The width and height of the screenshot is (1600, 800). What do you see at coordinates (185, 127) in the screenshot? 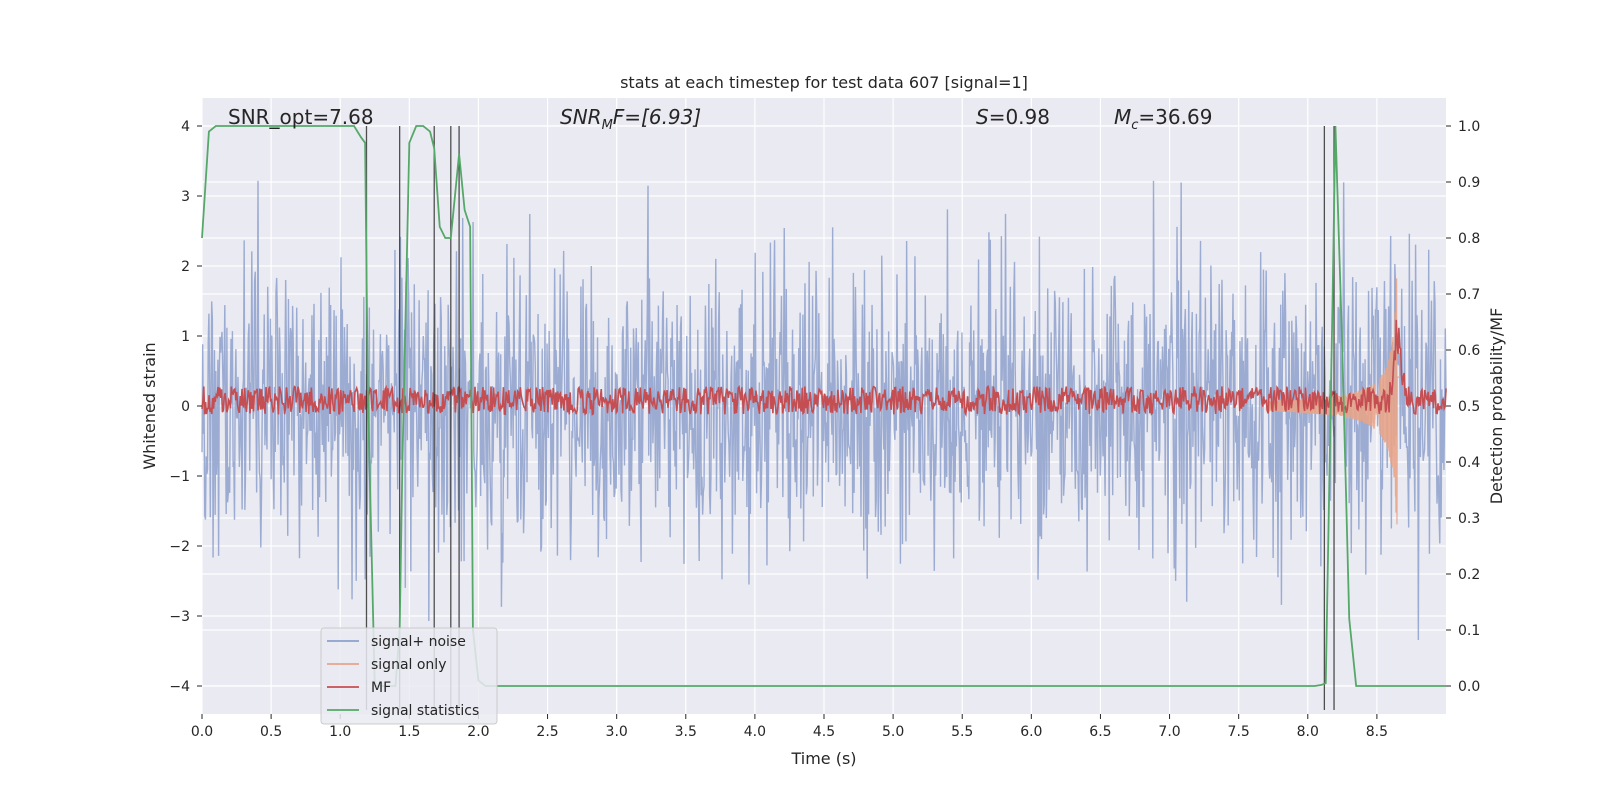
I see `y-tick-label-8: 4` at bounding box center [185, 127].